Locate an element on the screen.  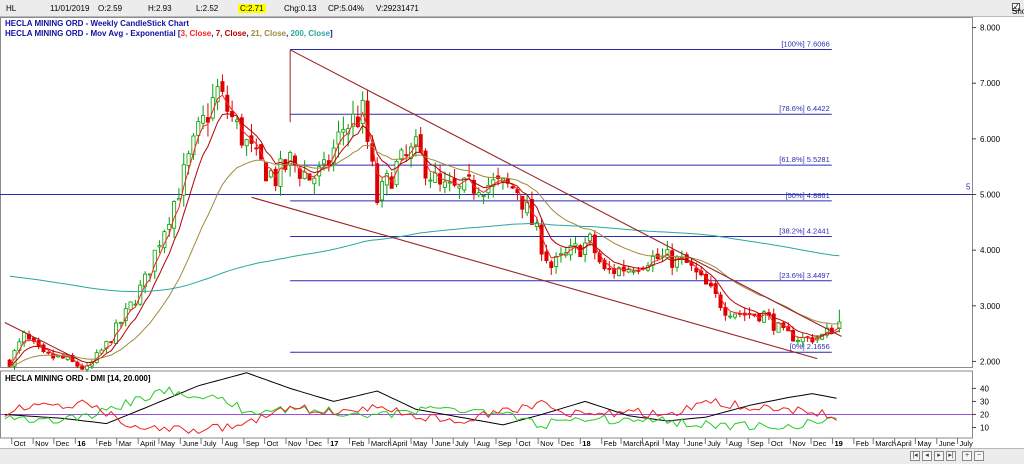
date-label: 11/01/2019 is located at coordinates (70, 8).